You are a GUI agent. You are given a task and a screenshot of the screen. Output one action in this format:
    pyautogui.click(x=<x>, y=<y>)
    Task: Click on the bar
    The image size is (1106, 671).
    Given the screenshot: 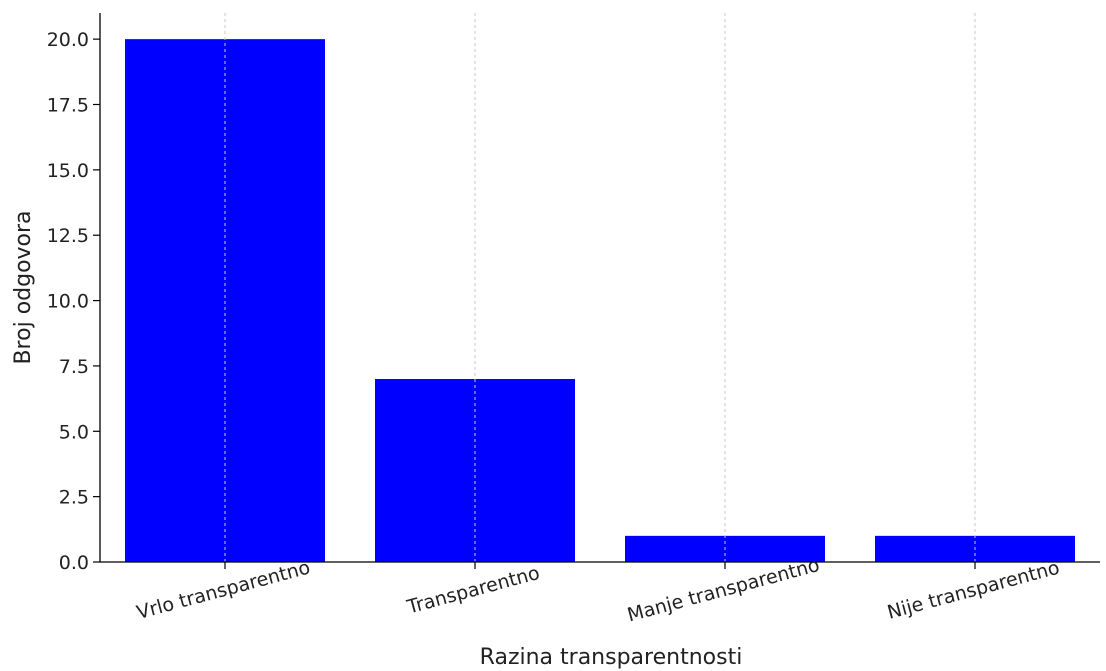 What is the action you would take?
    pyautogui.click(x=225, y=300)
    